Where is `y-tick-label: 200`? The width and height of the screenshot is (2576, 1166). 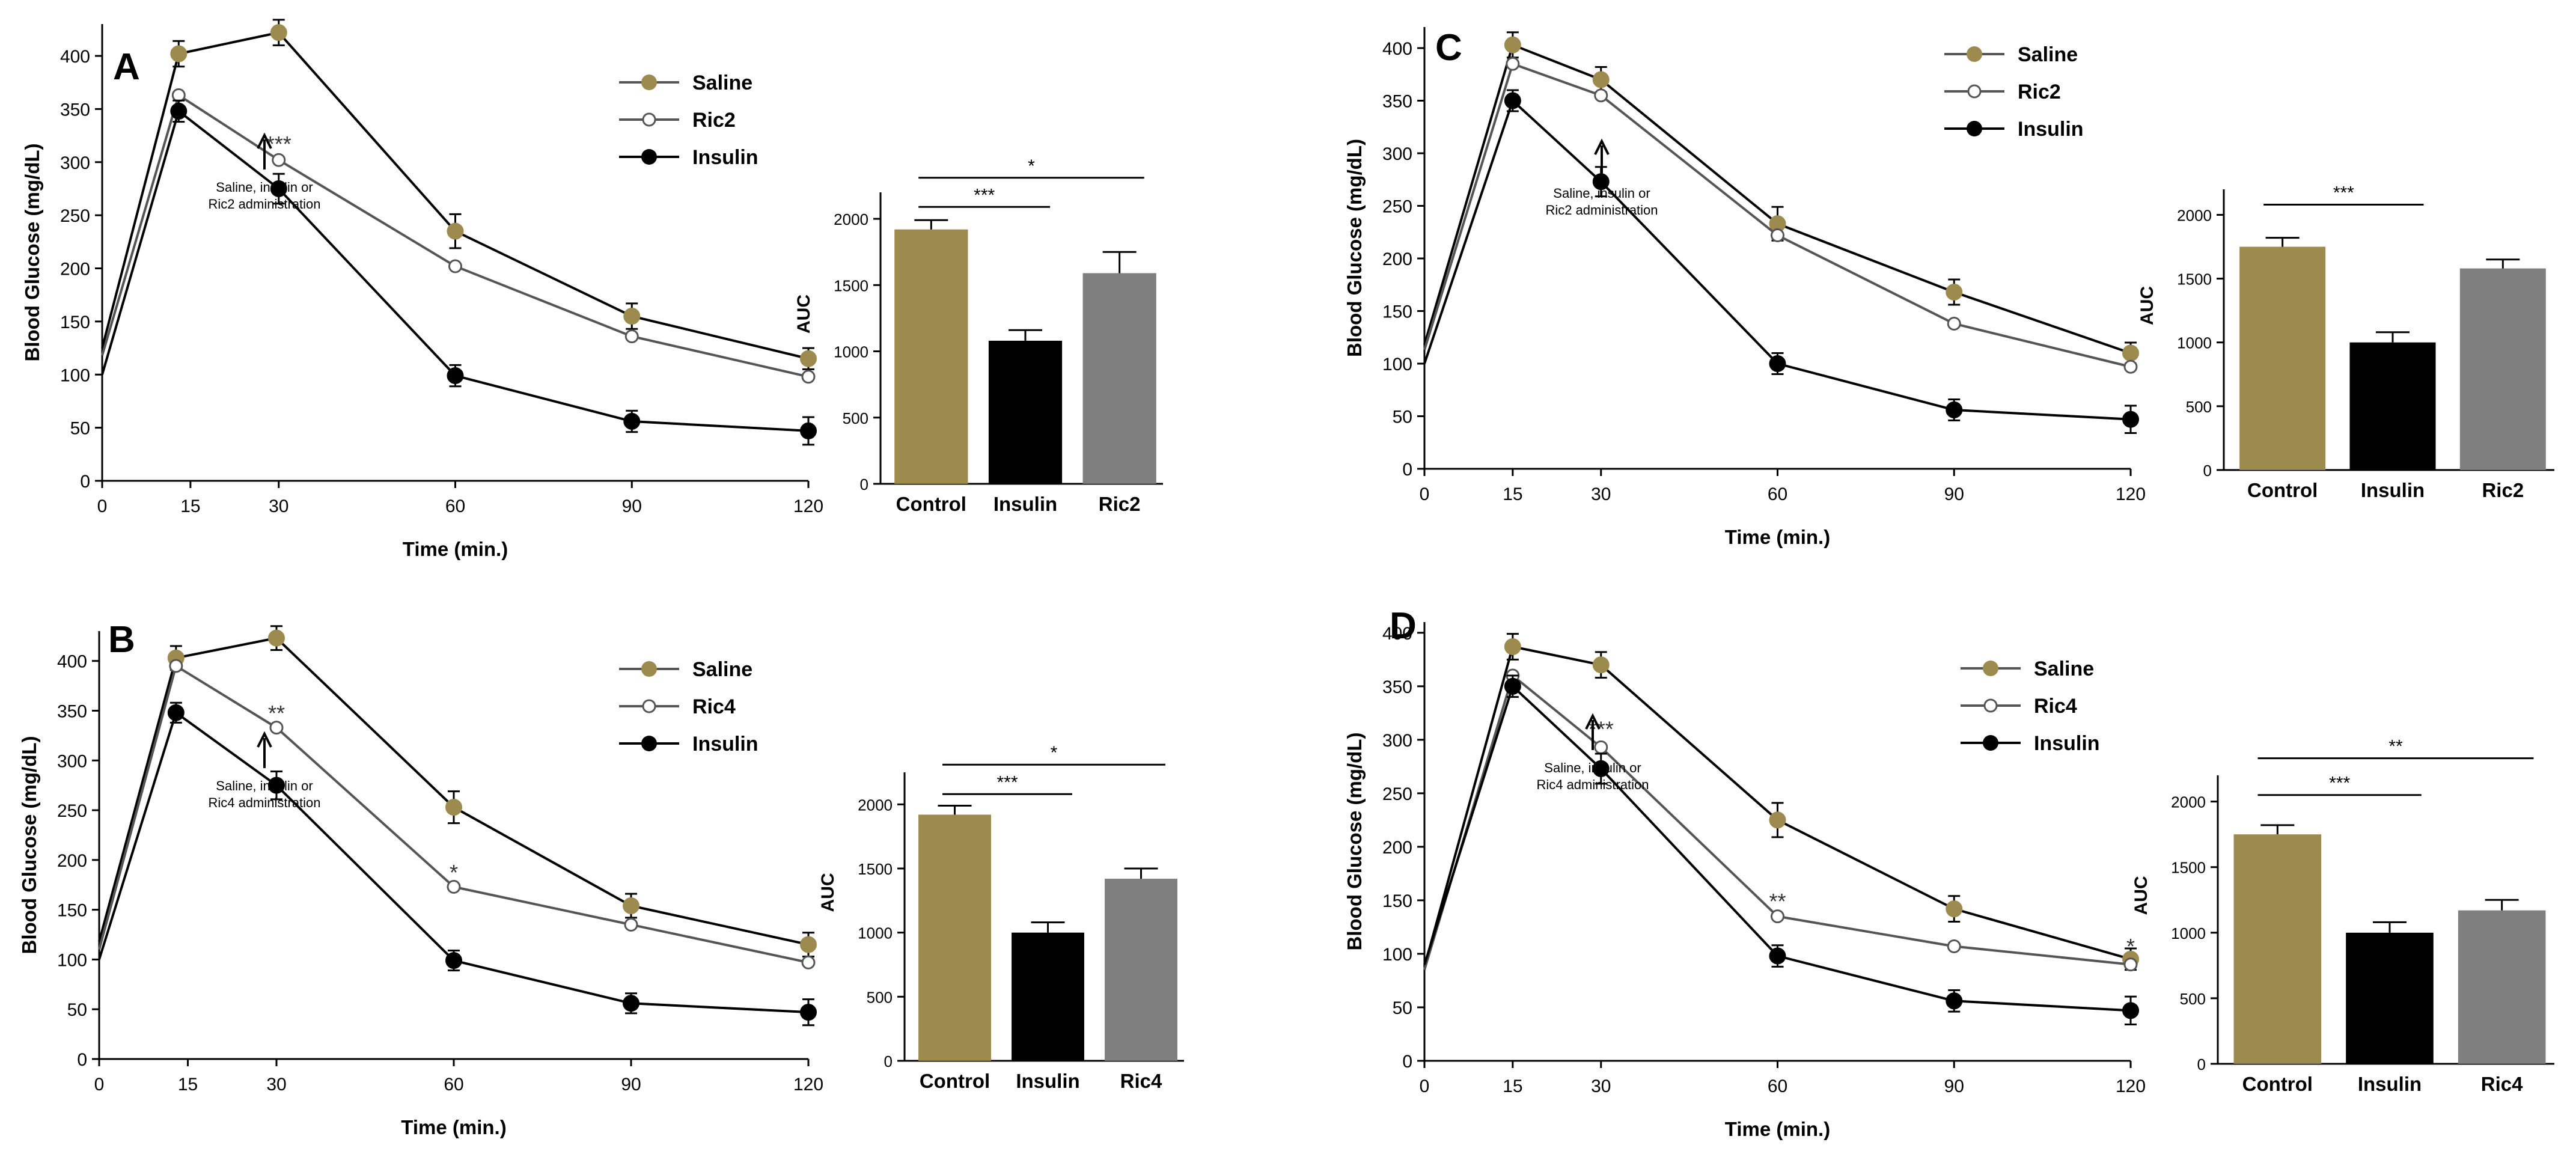
y-tick-label: 200 is located at coordinates (72, 861).